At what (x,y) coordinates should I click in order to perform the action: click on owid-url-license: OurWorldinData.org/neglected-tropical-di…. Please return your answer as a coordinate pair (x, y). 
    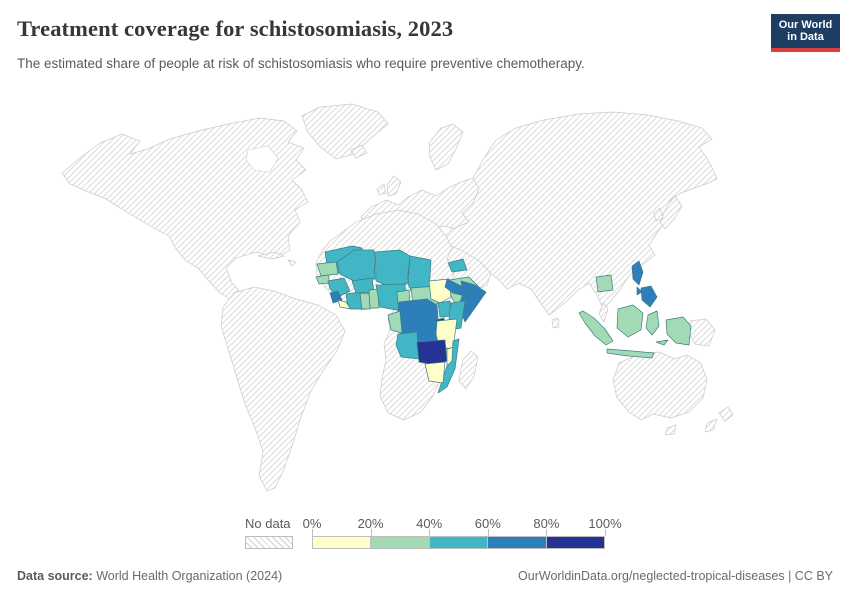
    Looking at the image, I should click on (675, 576).